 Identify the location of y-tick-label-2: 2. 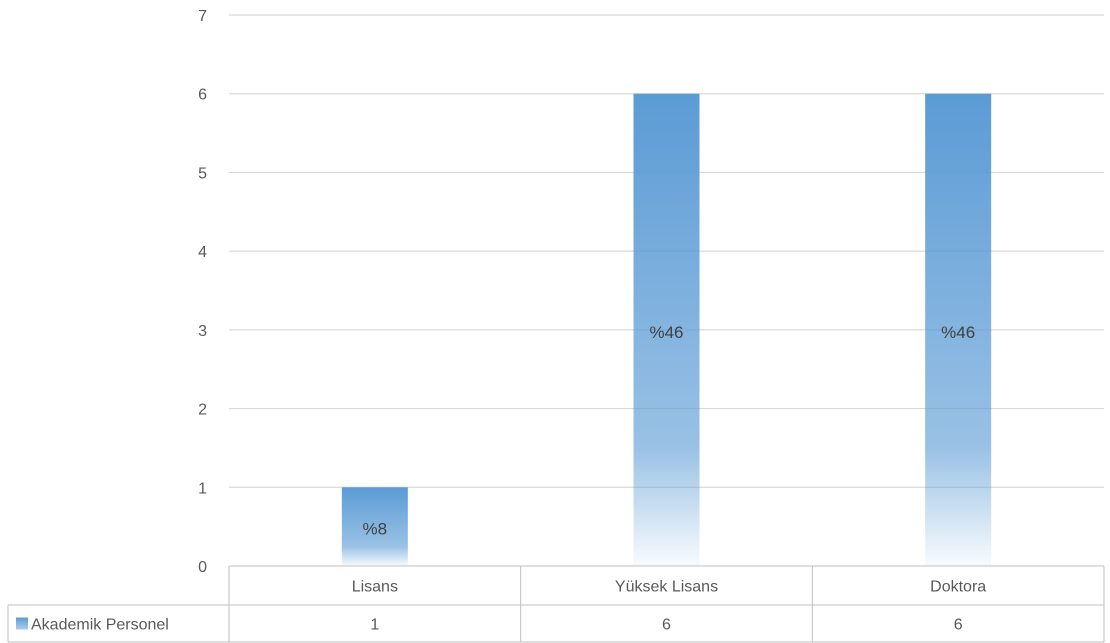
(202, 410).